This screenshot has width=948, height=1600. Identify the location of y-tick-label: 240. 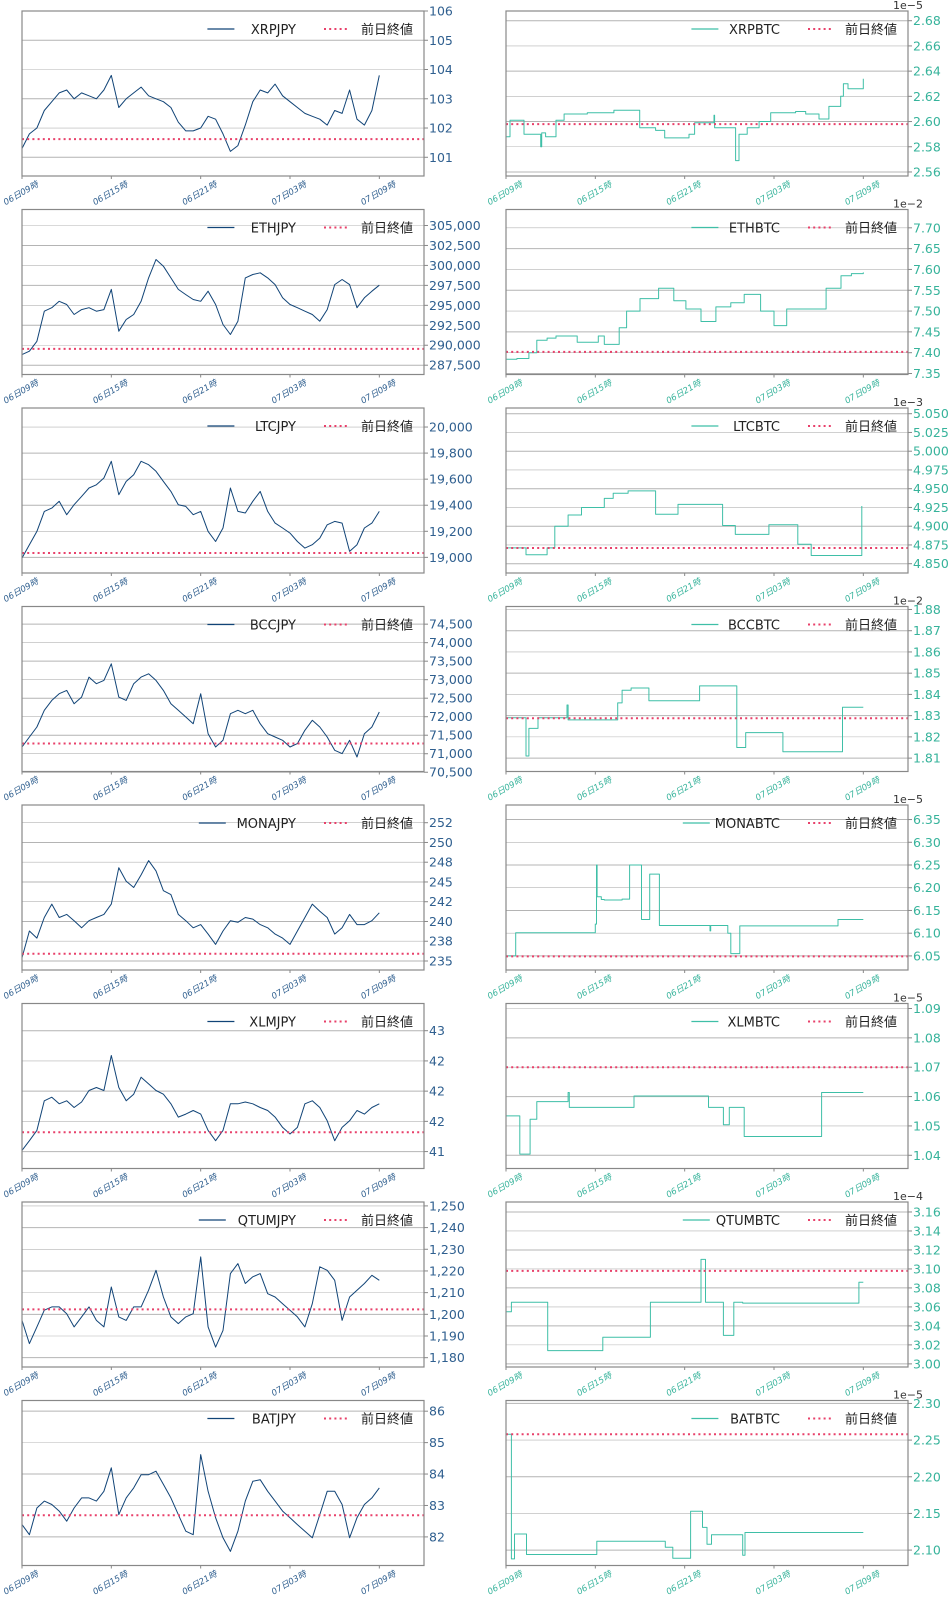
(441, 921).